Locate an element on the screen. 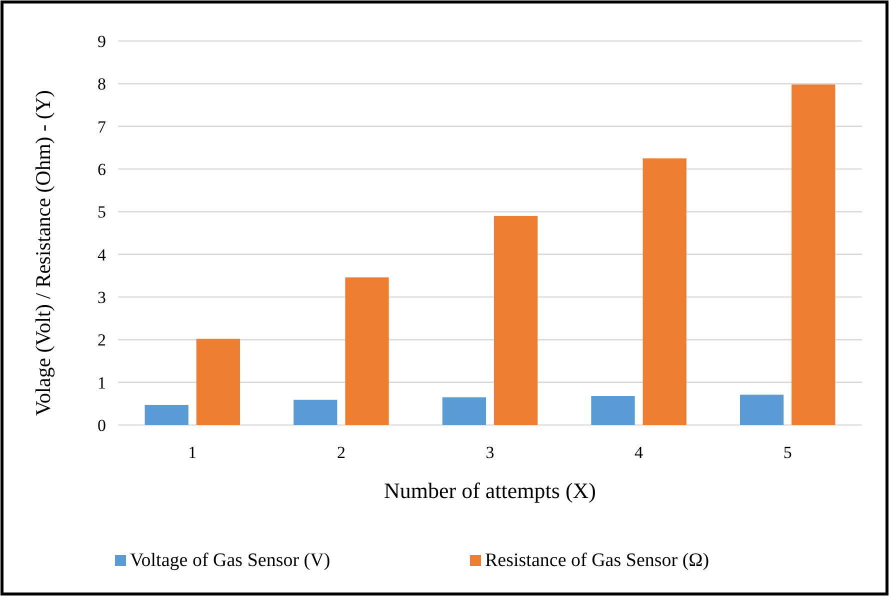 The image size is (889, 596). y-tick-label: 2 is located at coordinates (102, 340).